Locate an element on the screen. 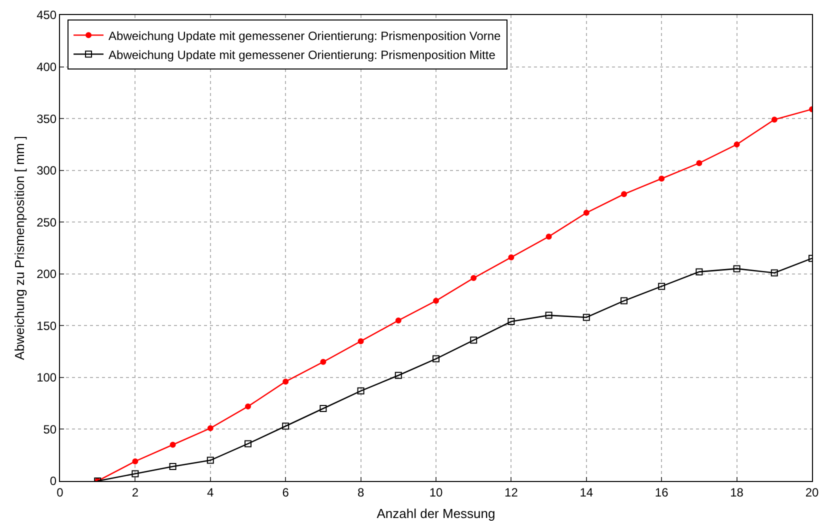 The width and height of the screenshot is (827, 521). x-tick-label: 18 is located at coordinates (737, 492).